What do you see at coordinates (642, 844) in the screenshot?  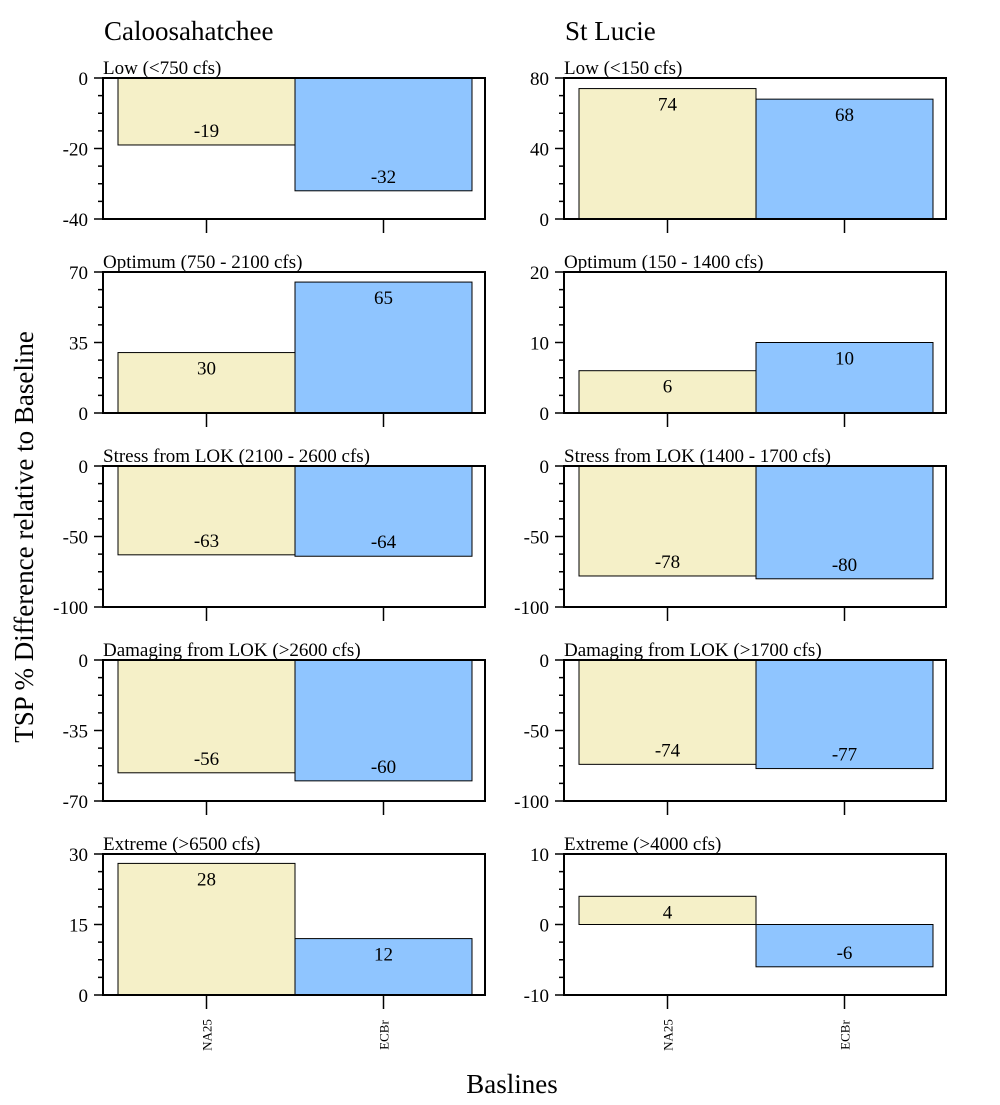 I see `panel-title: Extreme (>4000 cfs)` at bounding box center [642, 844].